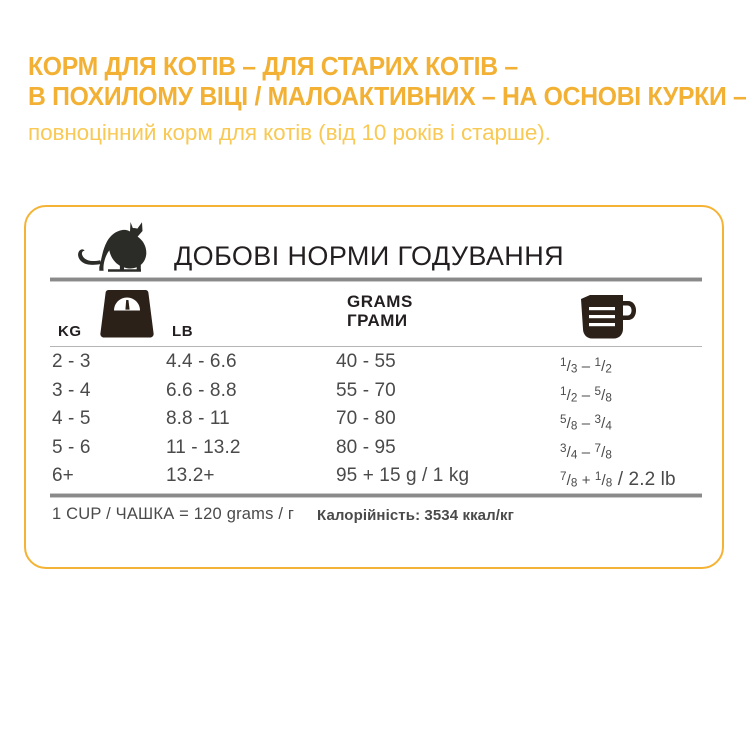 This screenshot has width=750, height=750. Describe the element at coordinates (376, 495) in the screenshot. I see `divider-above-footer` at that location.